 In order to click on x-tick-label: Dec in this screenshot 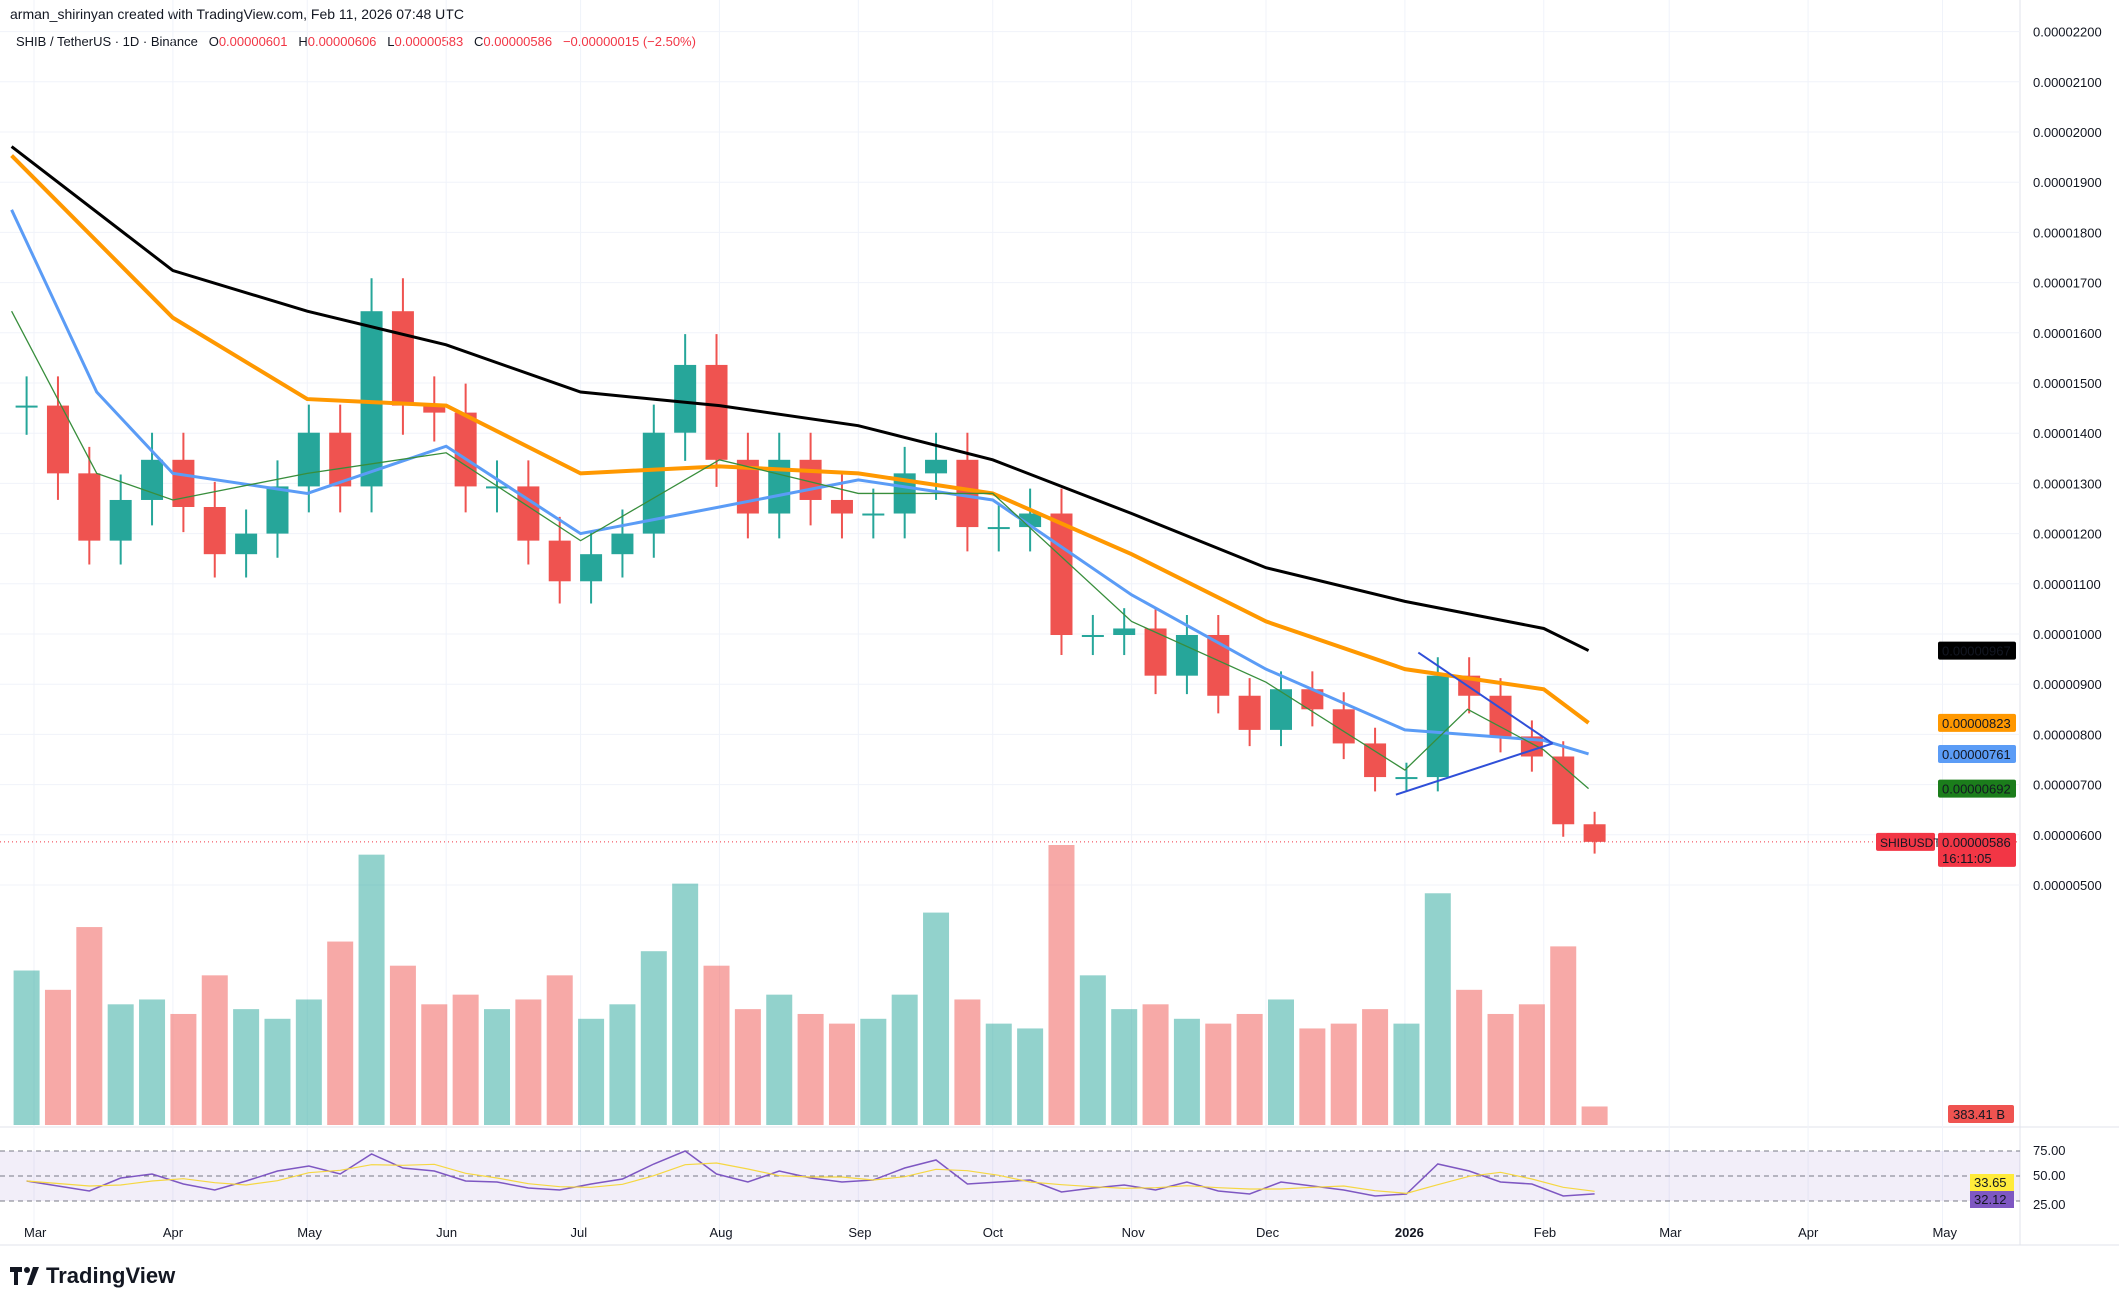, I will do `click(1268, 1232)`.